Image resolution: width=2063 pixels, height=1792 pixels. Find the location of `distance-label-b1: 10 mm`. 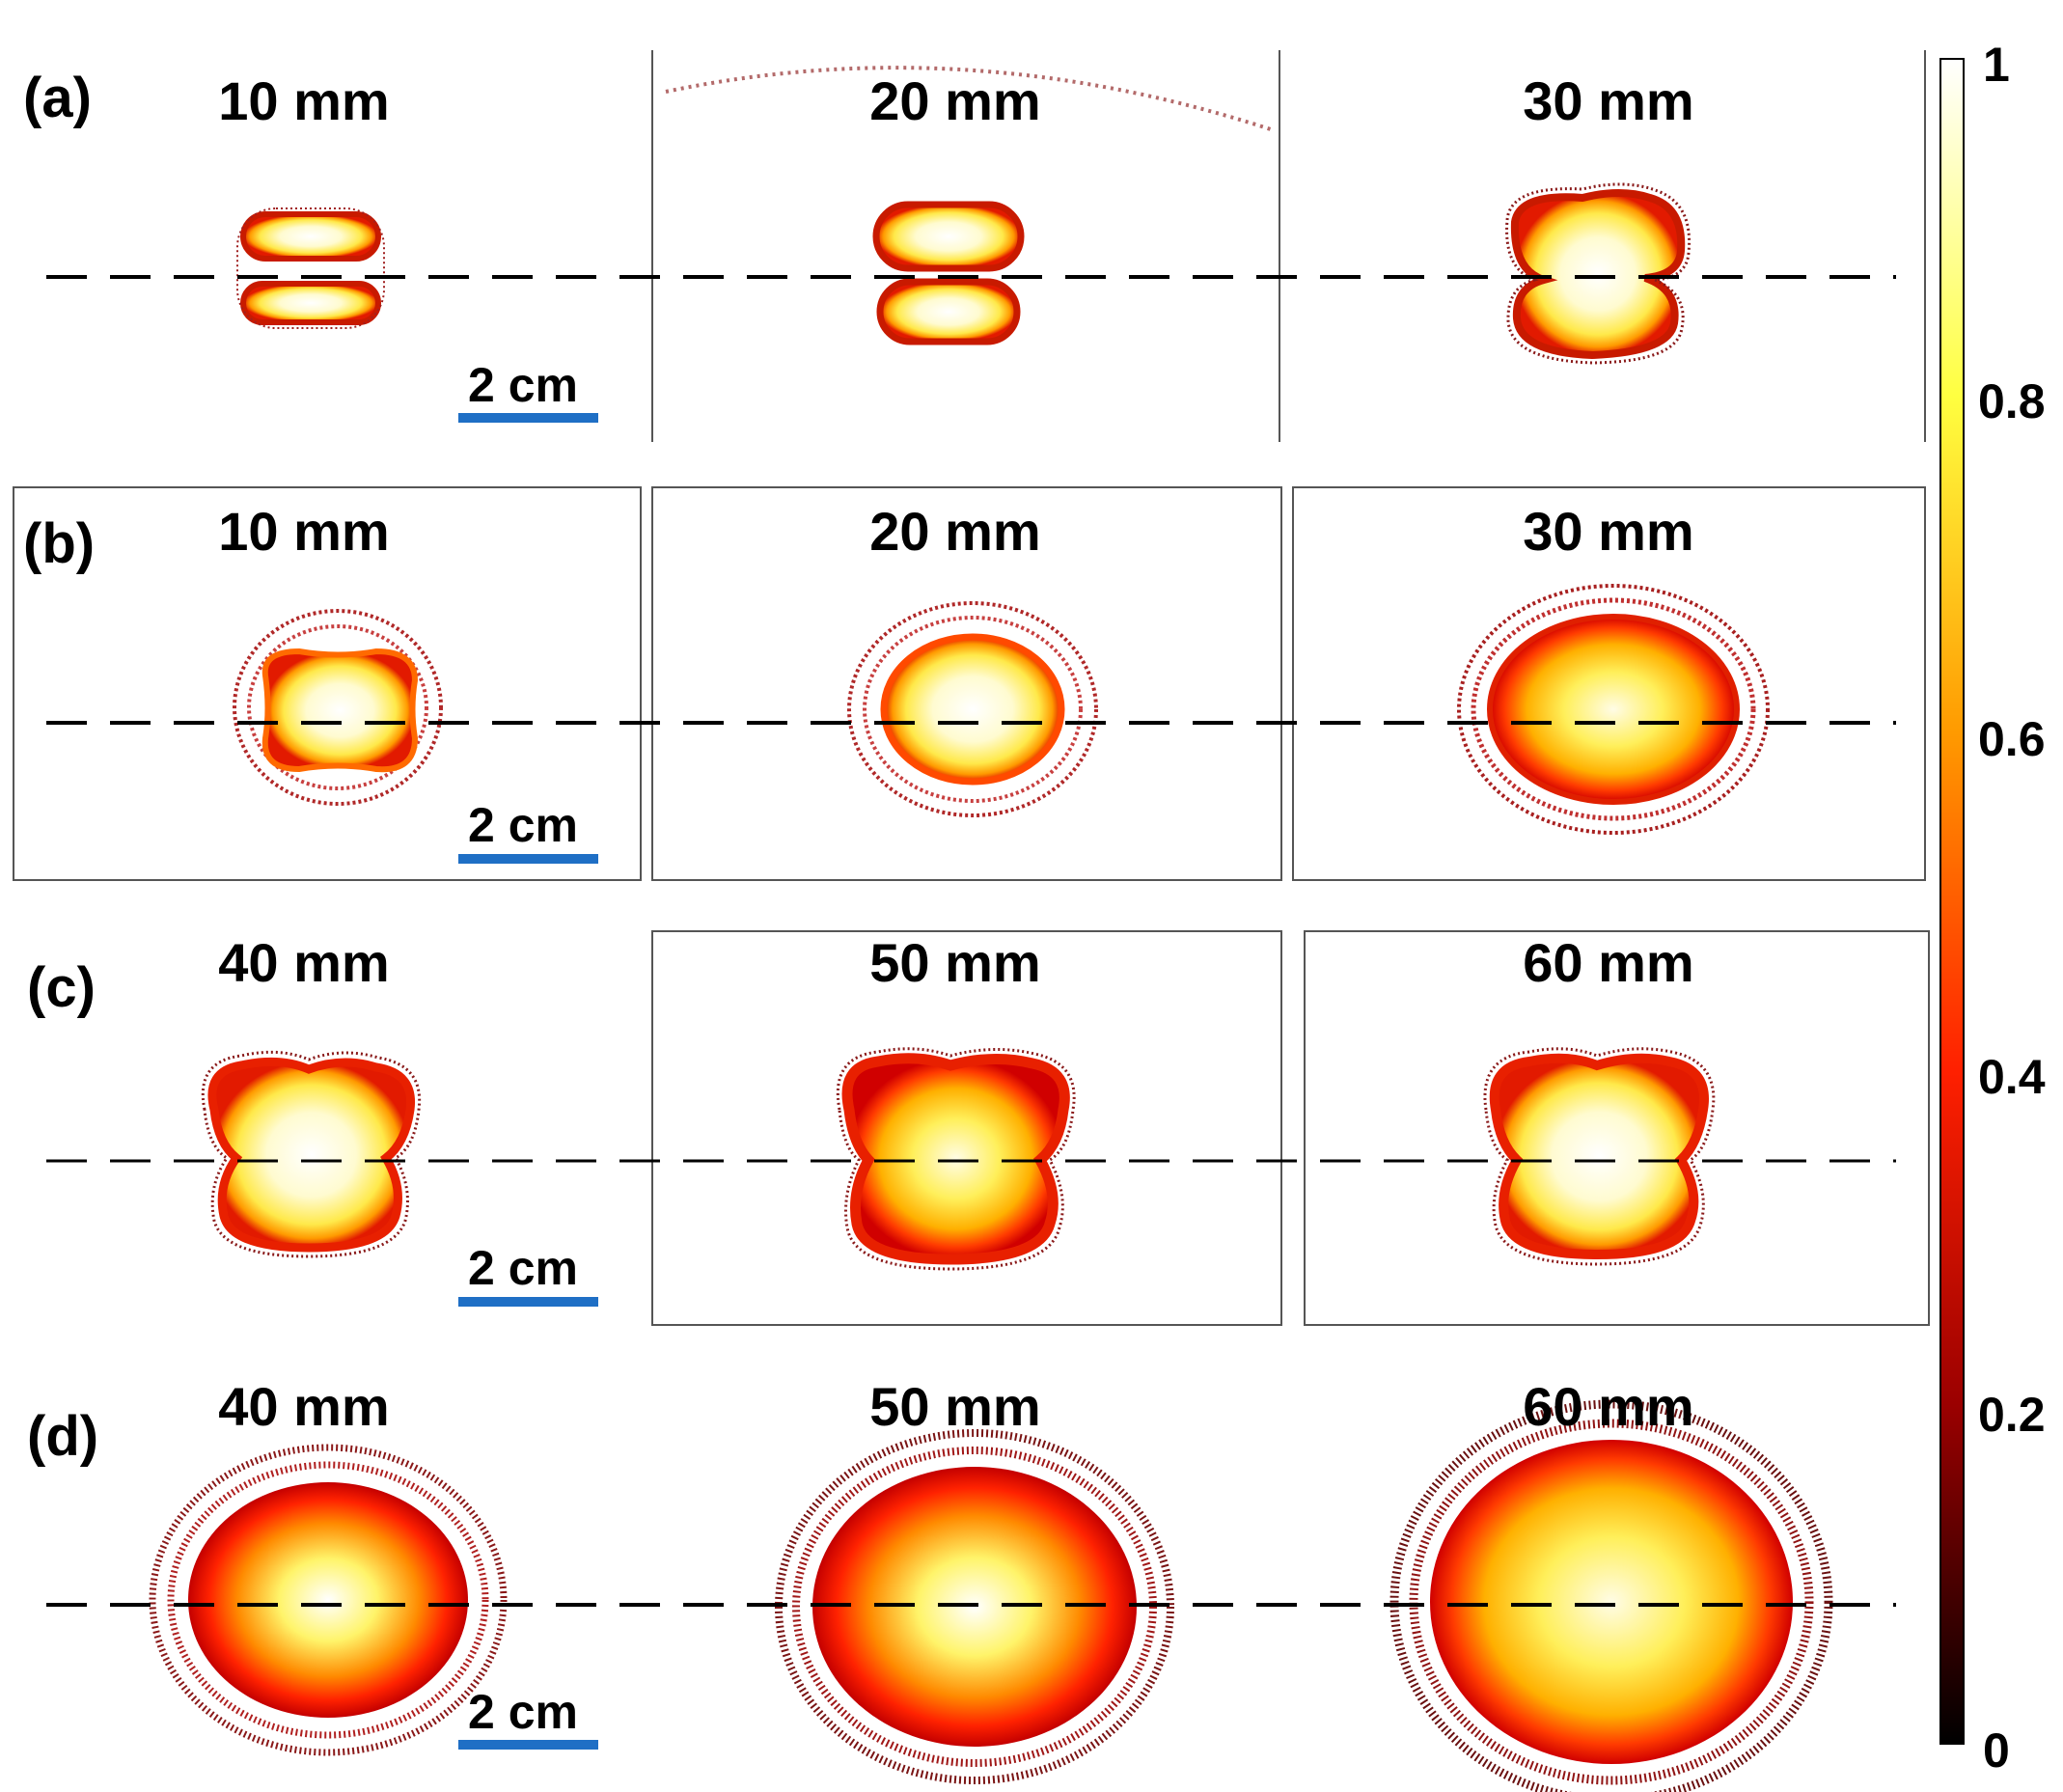

distance-label-b1: 10 mm is located at coordinates (304, 531).